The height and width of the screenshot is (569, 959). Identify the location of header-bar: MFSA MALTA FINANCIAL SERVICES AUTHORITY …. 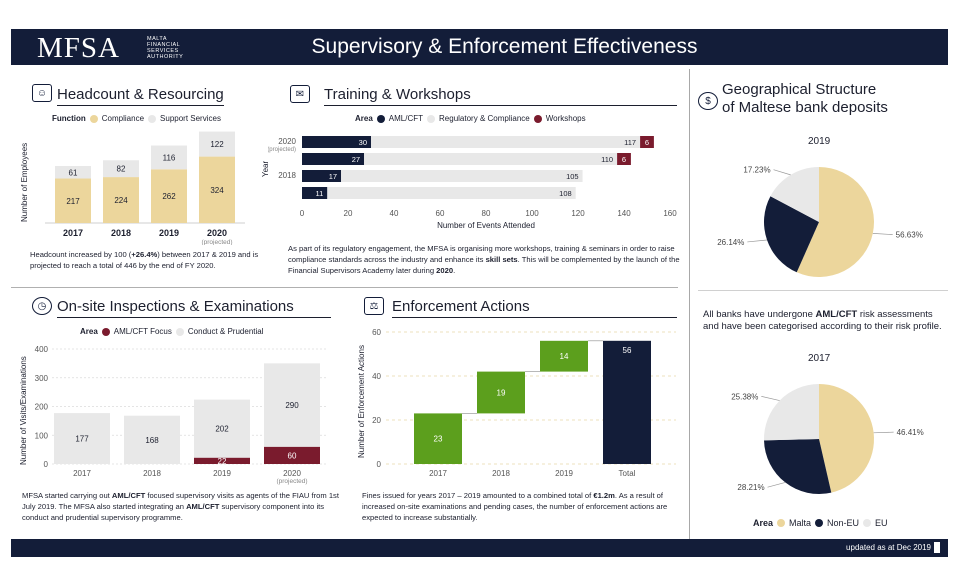
(479, 47).